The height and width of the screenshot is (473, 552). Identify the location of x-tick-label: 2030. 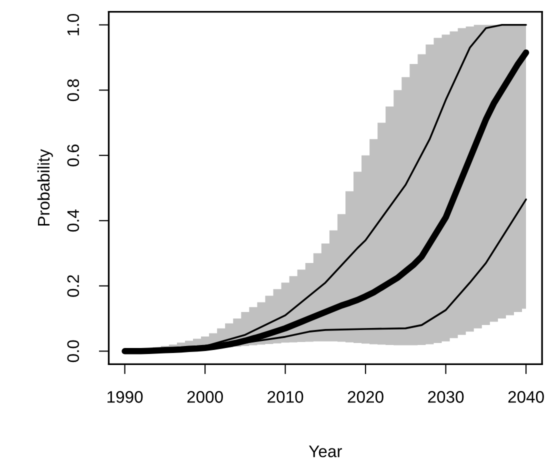
(446, 397).